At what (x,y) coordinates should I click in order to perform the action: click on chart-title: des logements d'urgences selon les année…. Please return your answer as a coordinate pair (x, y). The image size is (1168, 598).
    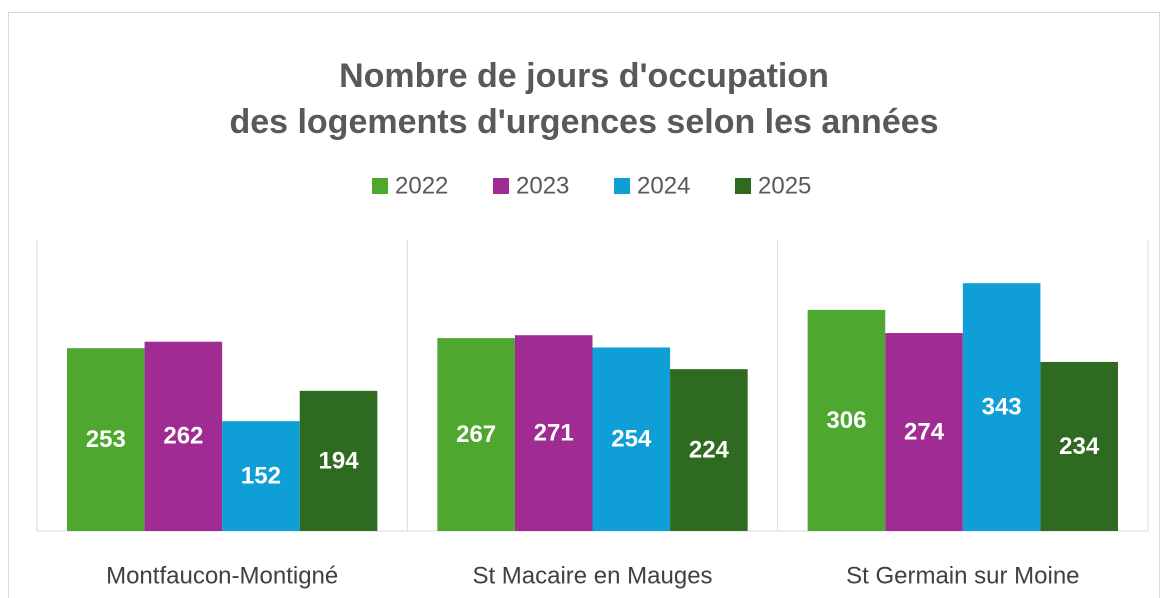
    Looking at the image, I should click on (583, 122).